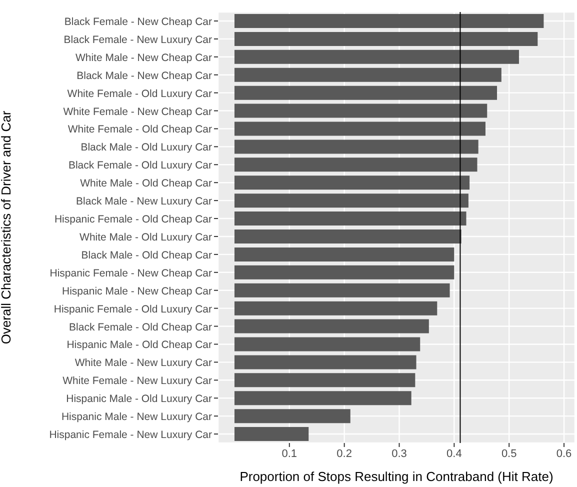 Image resolution: width=577 pixels, height=487 pixels. I want to click on y-tick-label: Black Male - New Luxury Car, so click(144, 202).